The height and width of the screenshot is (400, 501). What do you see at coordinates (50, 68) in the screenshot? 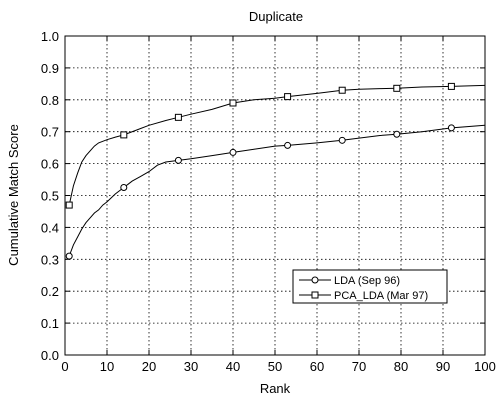
I see `y-tick-label: 0.9` at bounding box center [50, 68].